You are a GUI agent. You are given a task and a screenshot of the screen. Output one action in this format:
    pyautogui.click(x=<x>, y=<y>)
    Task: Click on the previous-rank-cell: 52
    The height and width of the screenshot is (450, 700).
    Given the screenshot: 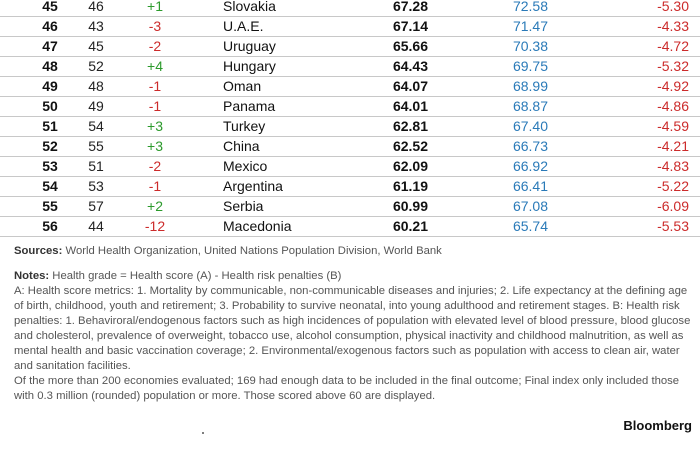 What is the action you would take?
    pyautogui.click(x=96, y=66)
    